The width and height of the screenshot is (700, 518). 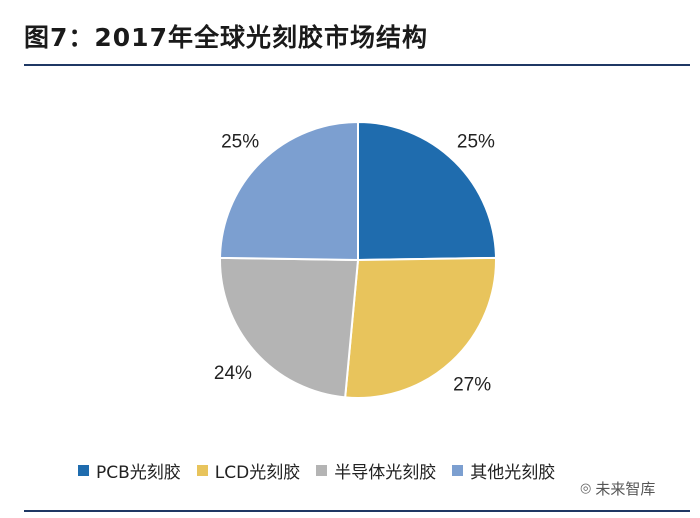 What do you see at coordinates (385, 473) in the screenshot?
I see `legend-label-semiconductor: 半导体光刻胶` at bounding box center [385, 473].